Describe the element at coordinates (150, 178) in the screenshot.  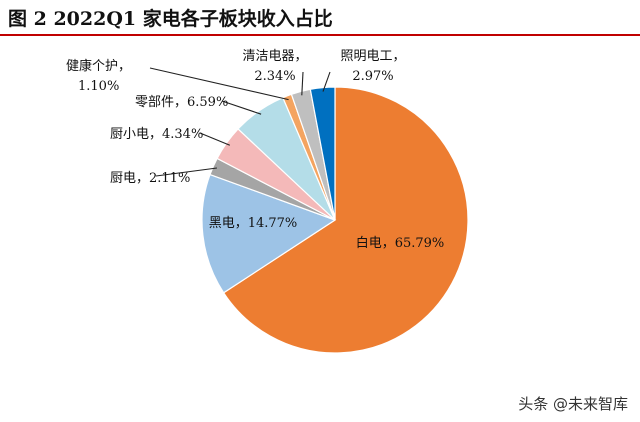
I see `slice-label-2: 厨电，2.11%` at that location.